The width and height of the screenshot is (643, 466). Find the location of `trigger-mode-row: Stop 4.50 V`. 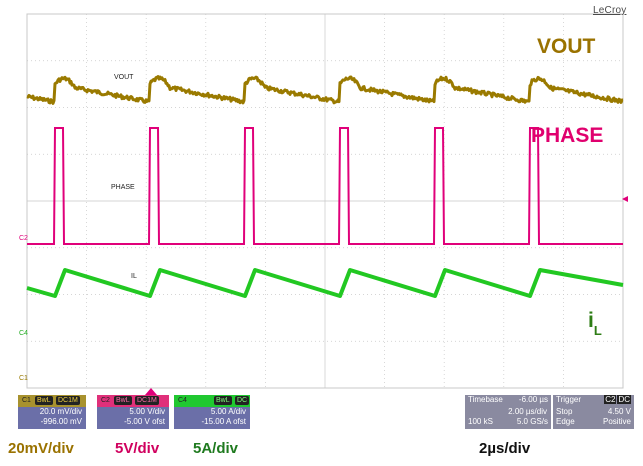

trigger-mode-row: Stop 4.50 V is located at coordinates (593, 412).